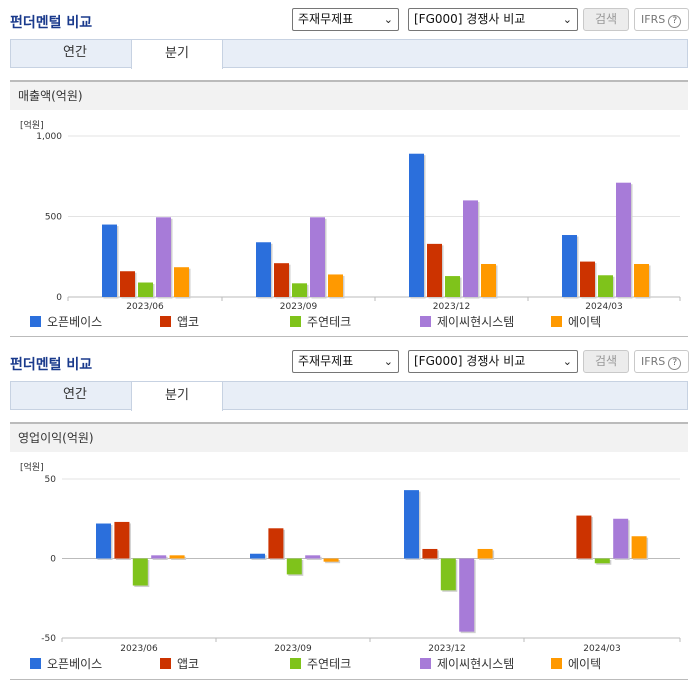 This screenshot has height=684, width=696. I want to click on legend-label: 앱코, so click(188, 664).